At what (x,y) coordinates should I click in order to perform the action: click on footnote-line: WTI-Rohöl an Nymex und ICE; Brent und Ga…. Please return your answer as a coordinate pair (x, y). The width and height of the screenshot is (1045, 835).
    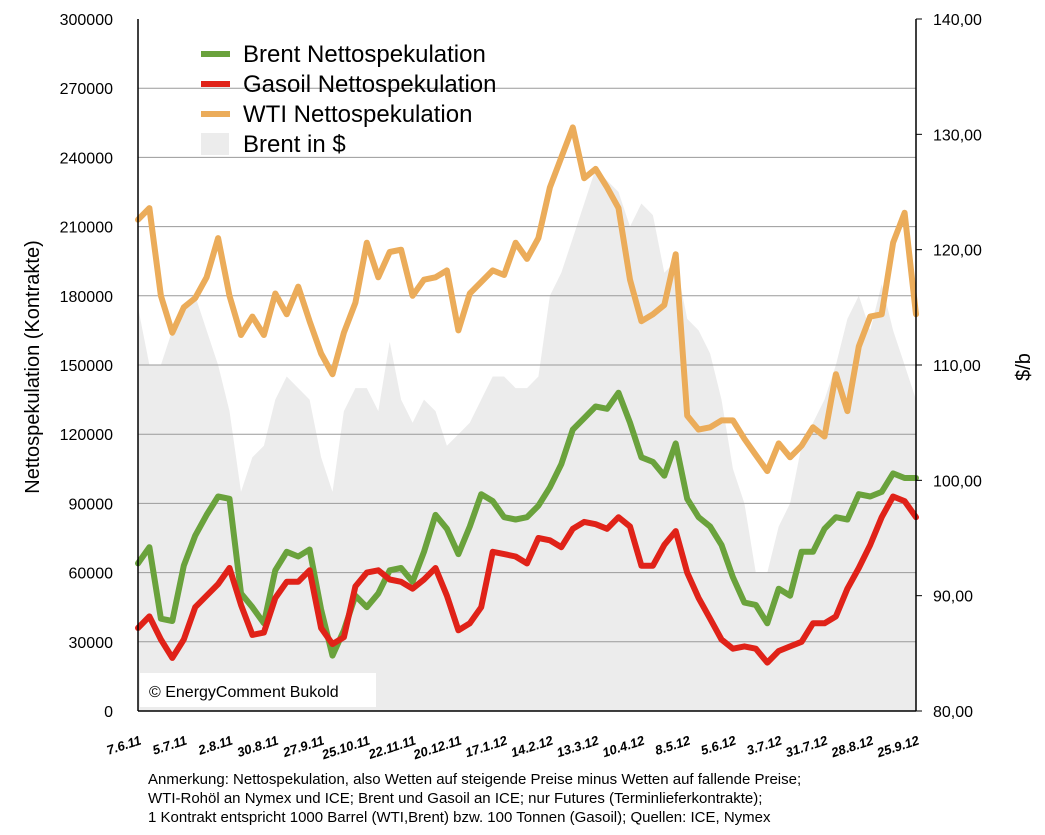
    Looking at the image, I should click on (455, 798).